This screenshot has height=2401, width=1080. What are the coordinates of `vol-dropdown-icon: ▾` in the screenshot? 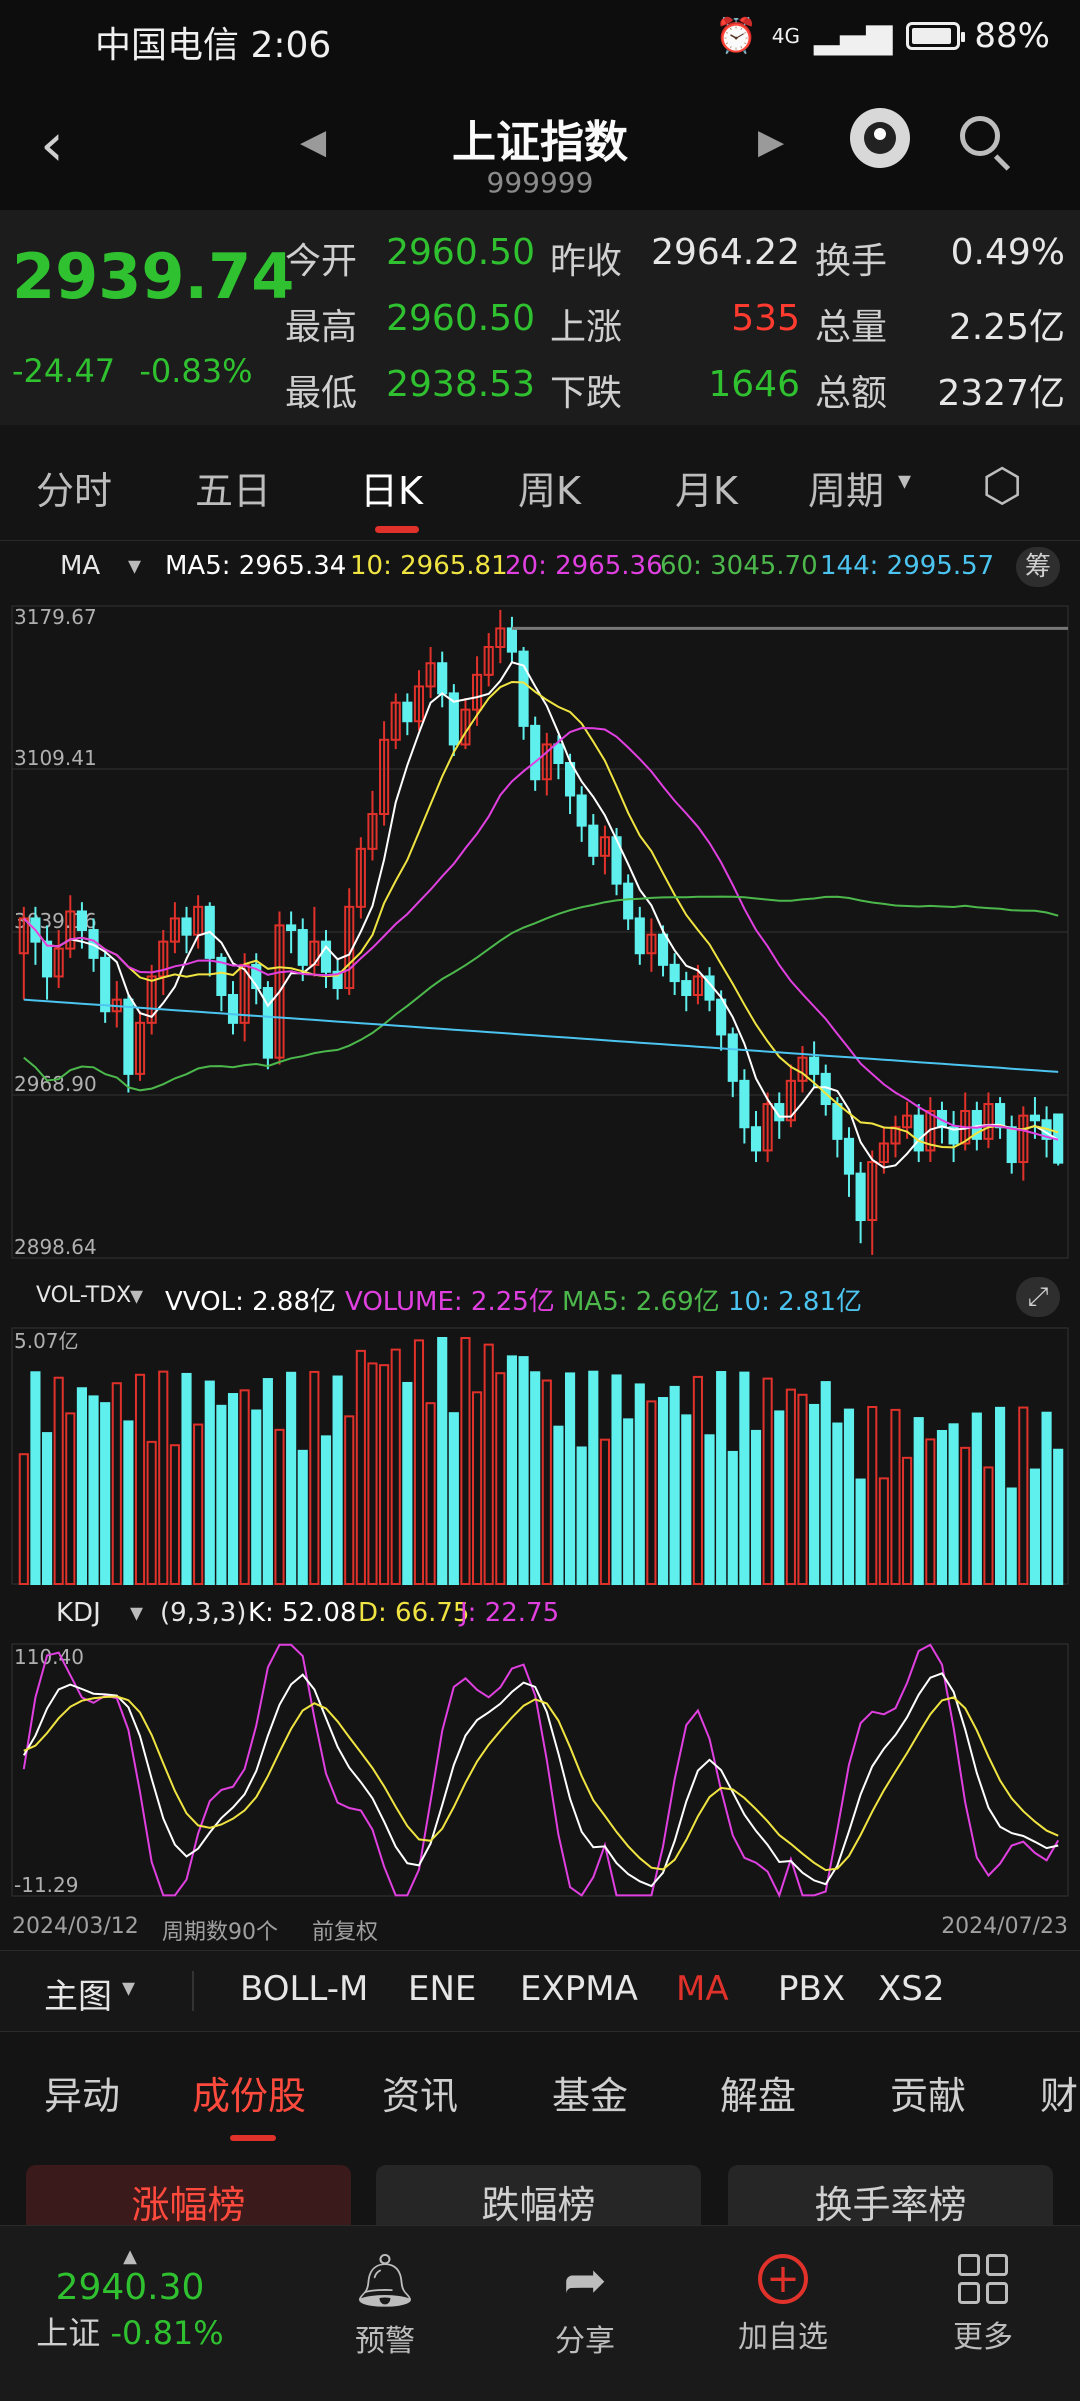 It's located at (137, 1296).